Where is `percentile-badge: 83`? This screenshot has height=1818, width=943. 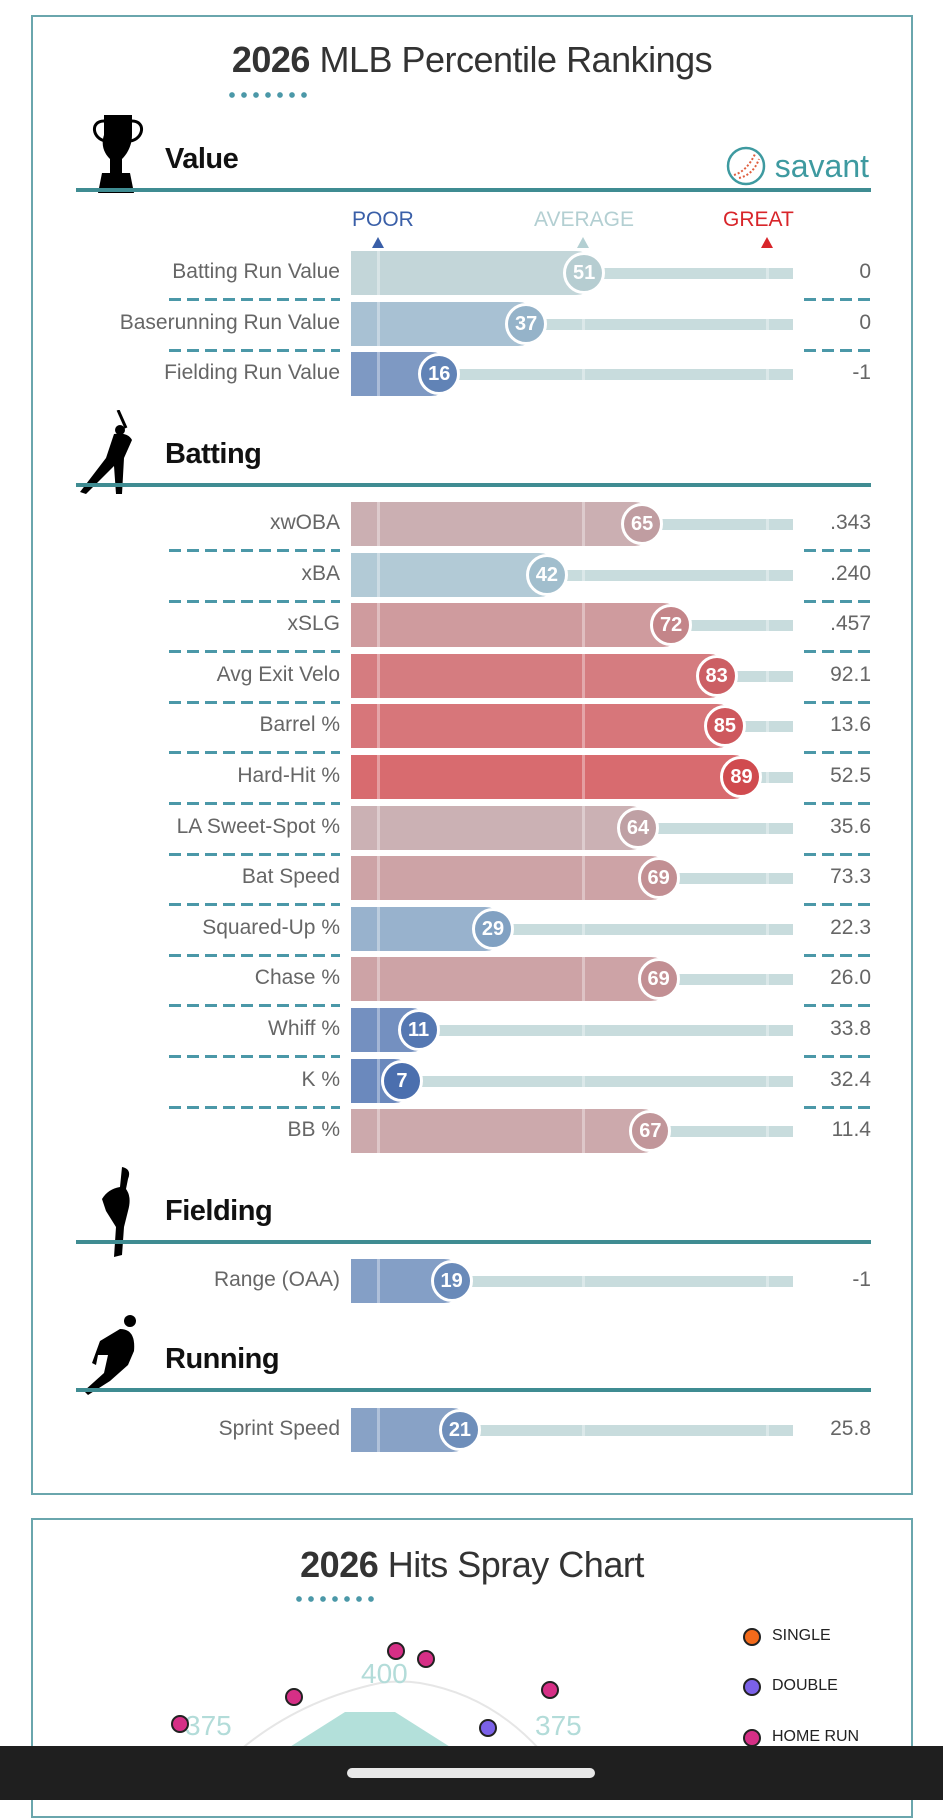
percentile-badge: 83 is located at coordinates (716, 675).